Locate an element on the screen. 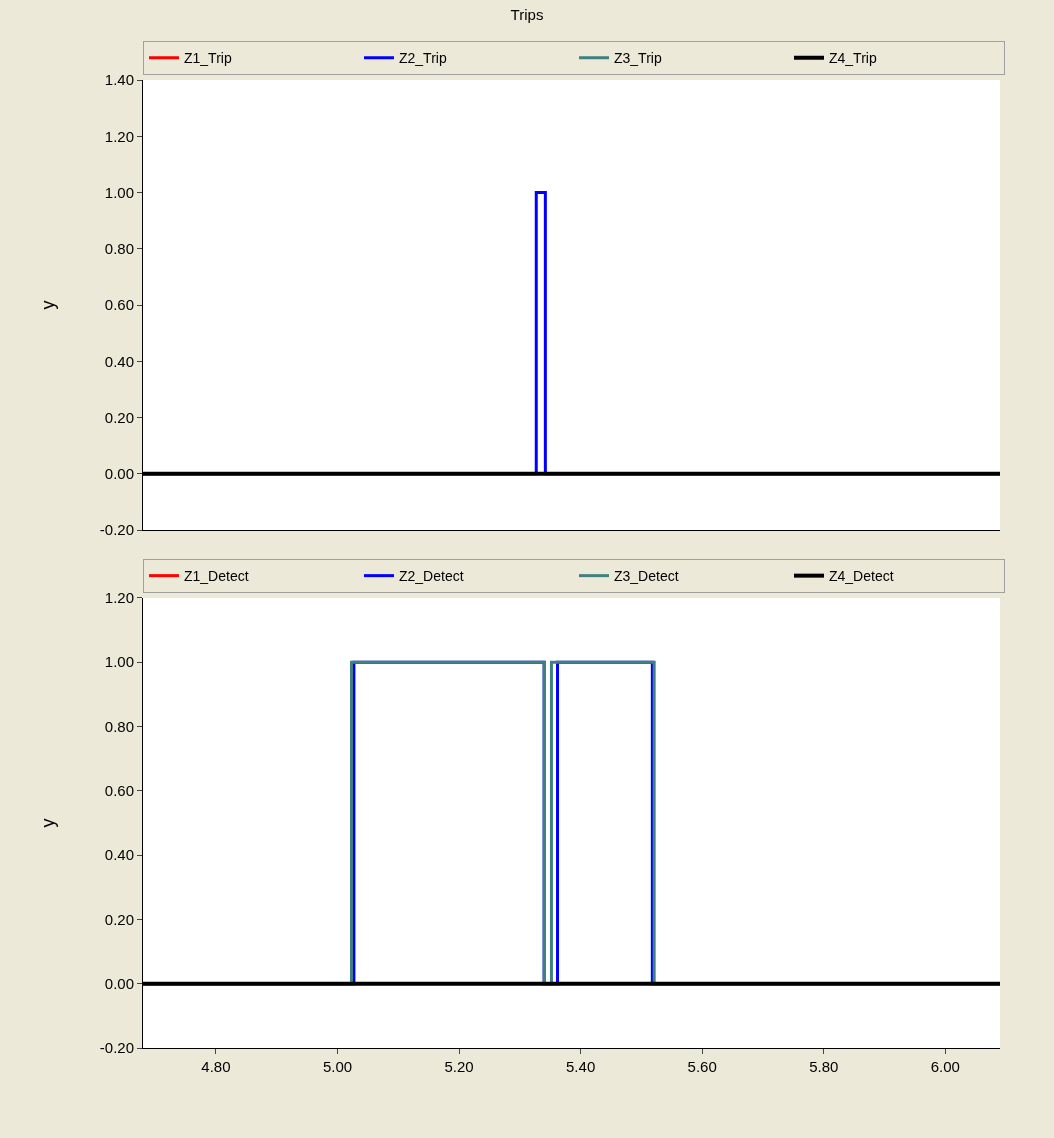 Image resolution: width=1054 pixels, height=1138 pixels. y-tick-label: 1.40 is located at coordinates (119, 80).